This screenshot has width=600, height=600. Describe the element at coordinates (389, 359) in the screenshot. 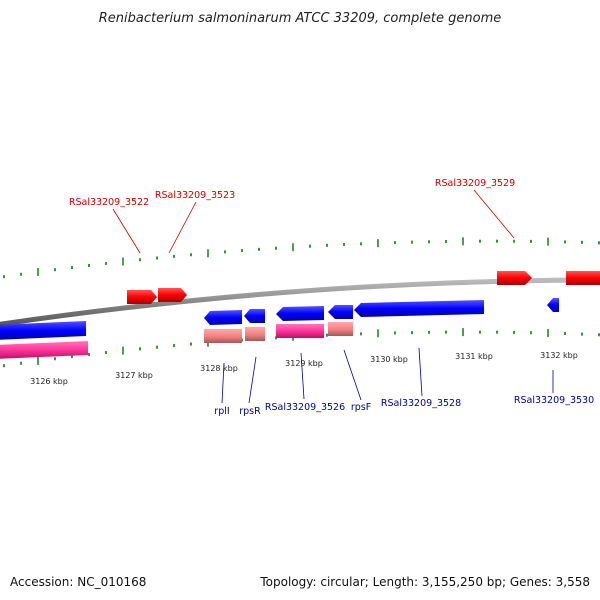

I see `tick-label: 3130 kbp` at that location.